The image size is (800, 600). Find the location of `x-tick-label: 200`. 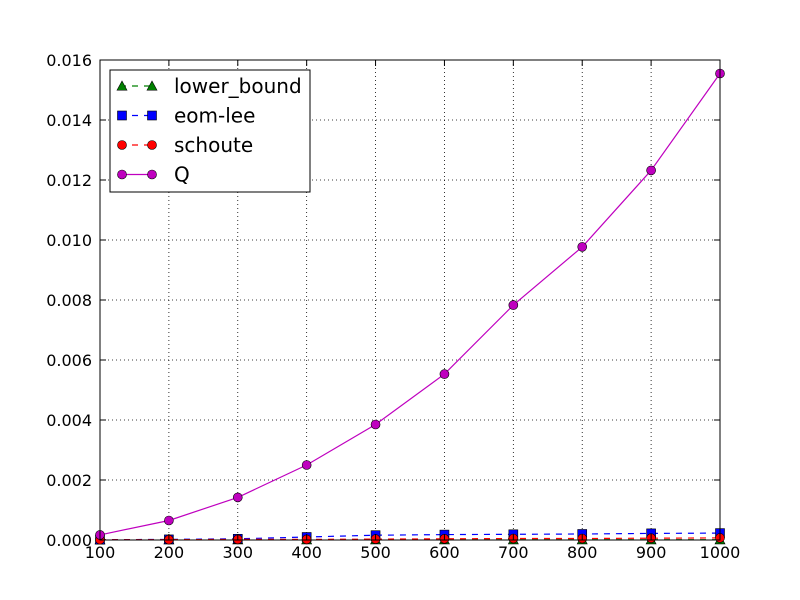

x-tick-label: 200 is located at coordinates (169, 552).